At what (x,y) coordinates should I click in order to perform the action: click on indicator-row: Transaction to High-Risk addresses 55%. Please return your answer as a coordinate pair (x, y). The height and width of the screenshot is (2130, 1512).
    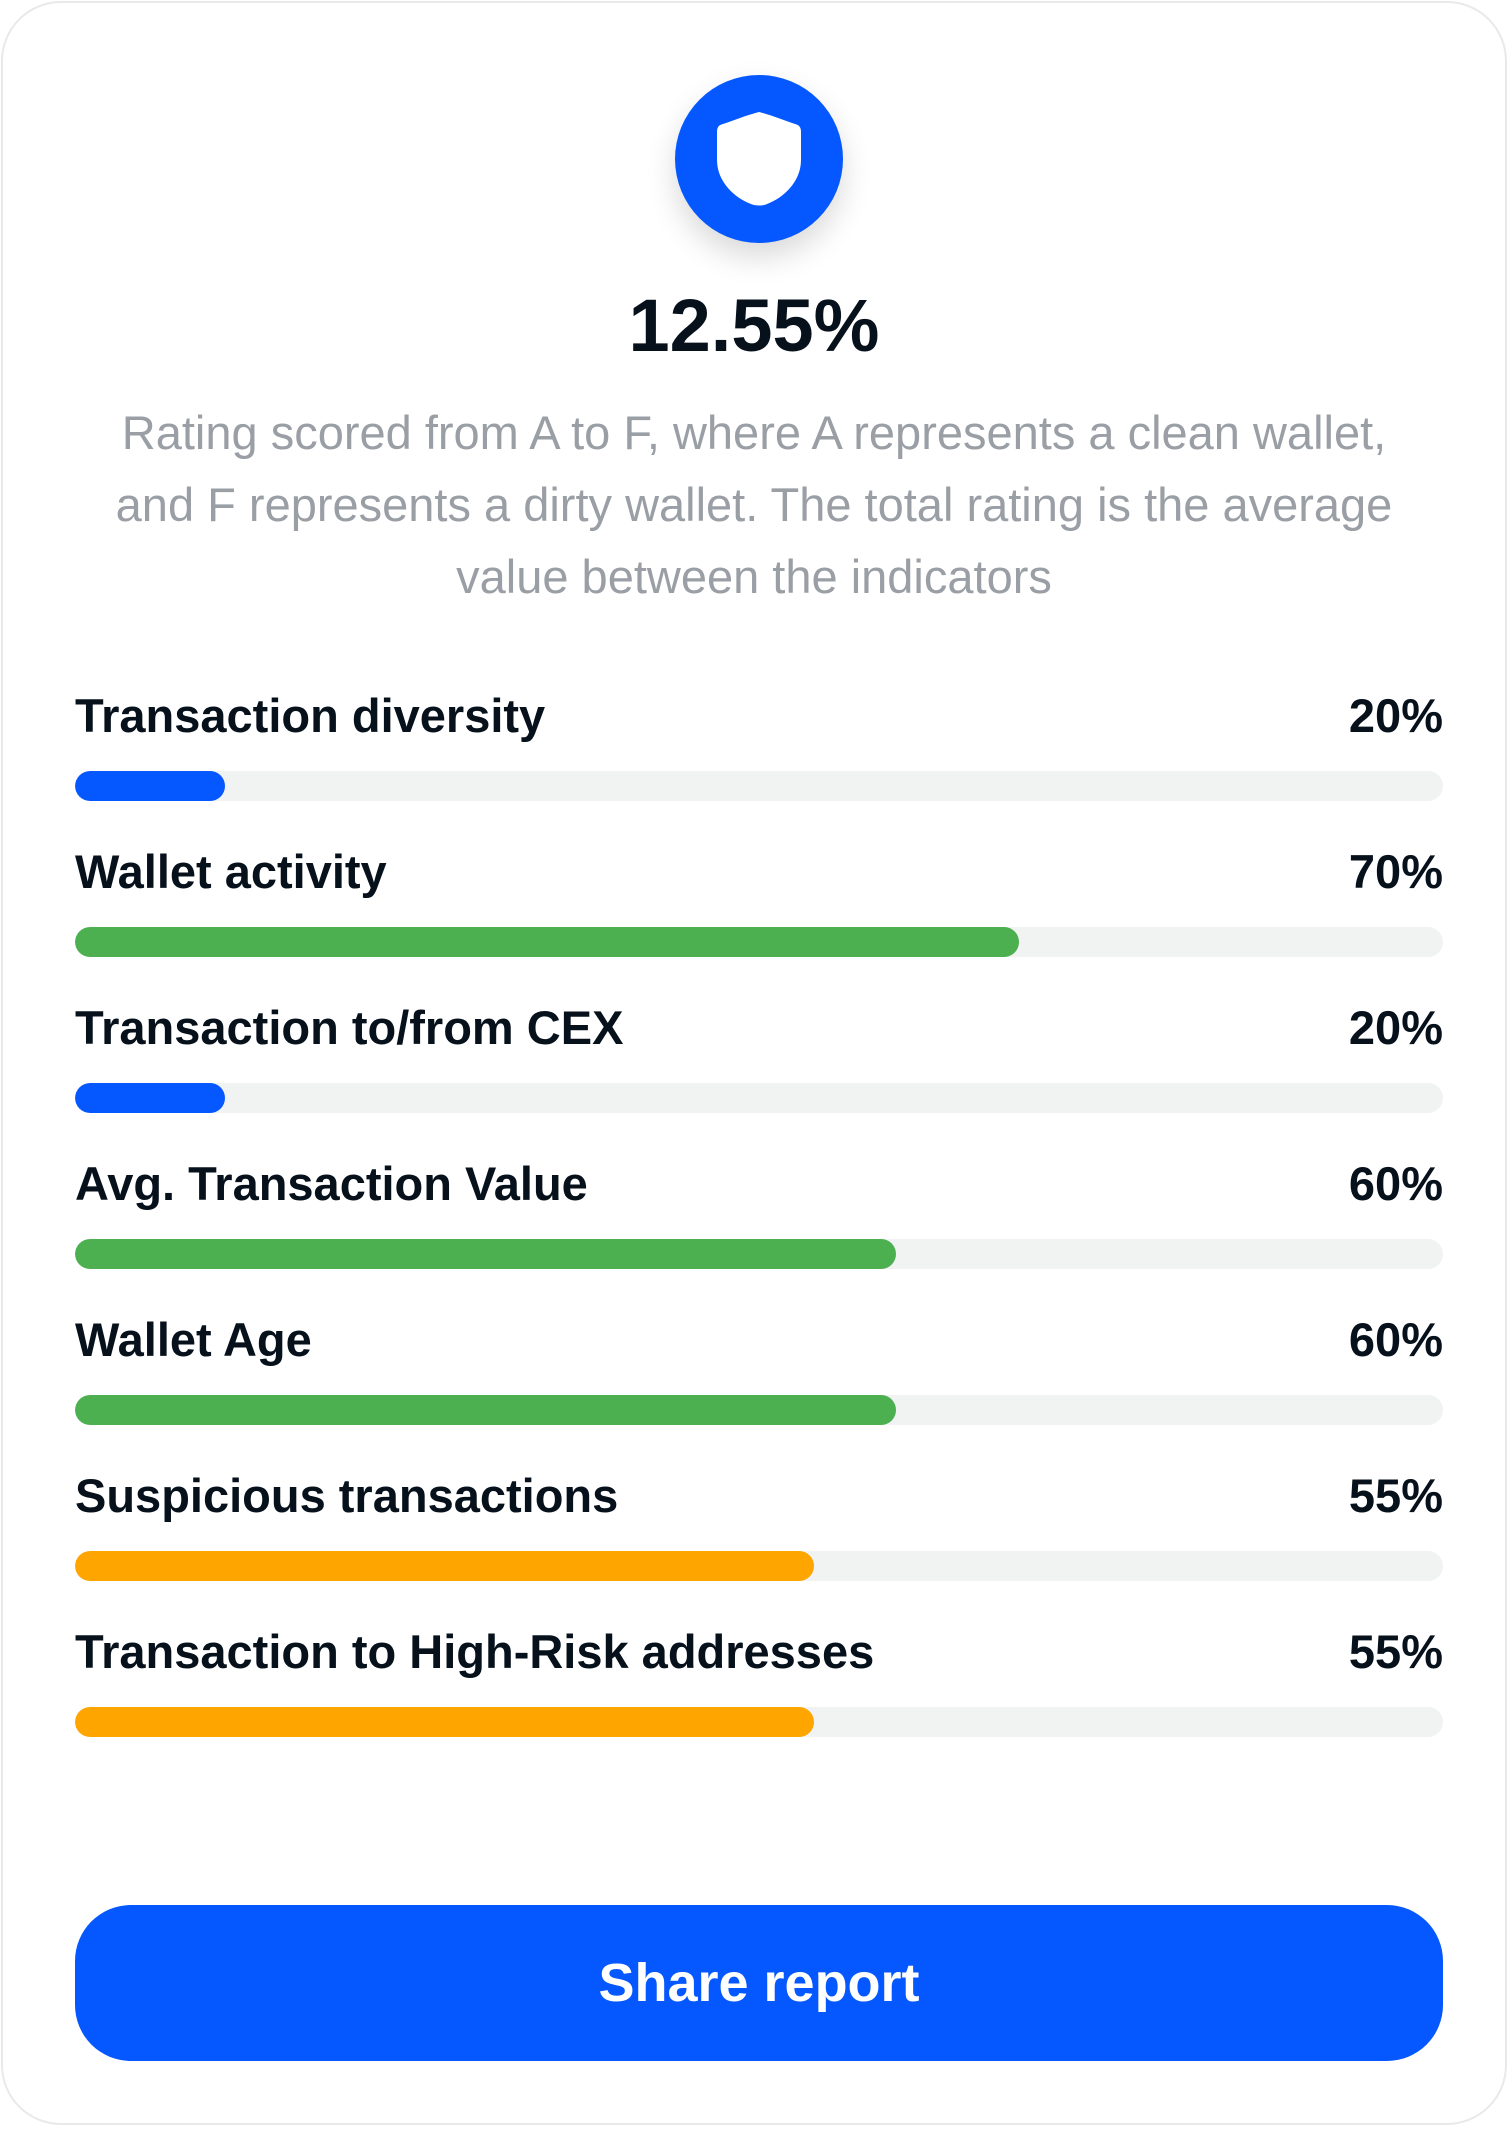
    Looking at the image, I should click on (759, 1700).